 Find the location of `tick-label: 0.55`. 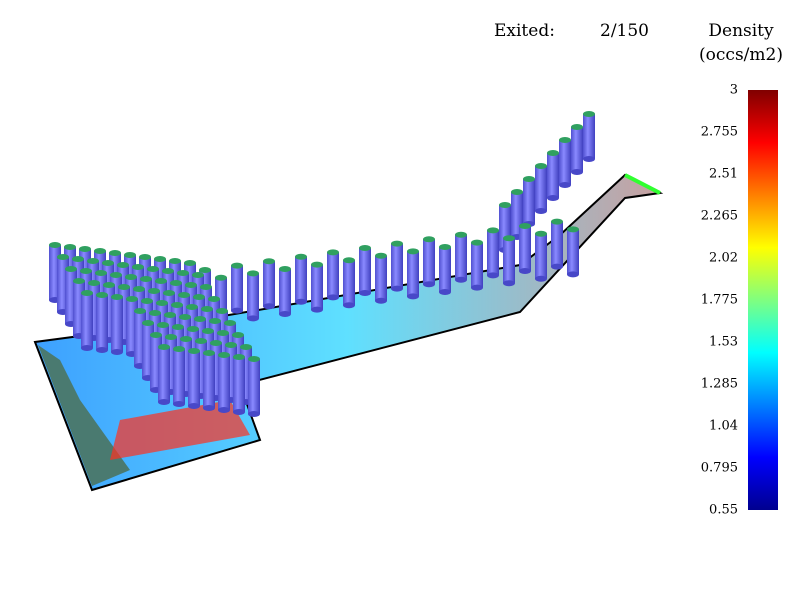

tick-label: 0.55 is located at coordinates (723, 510).